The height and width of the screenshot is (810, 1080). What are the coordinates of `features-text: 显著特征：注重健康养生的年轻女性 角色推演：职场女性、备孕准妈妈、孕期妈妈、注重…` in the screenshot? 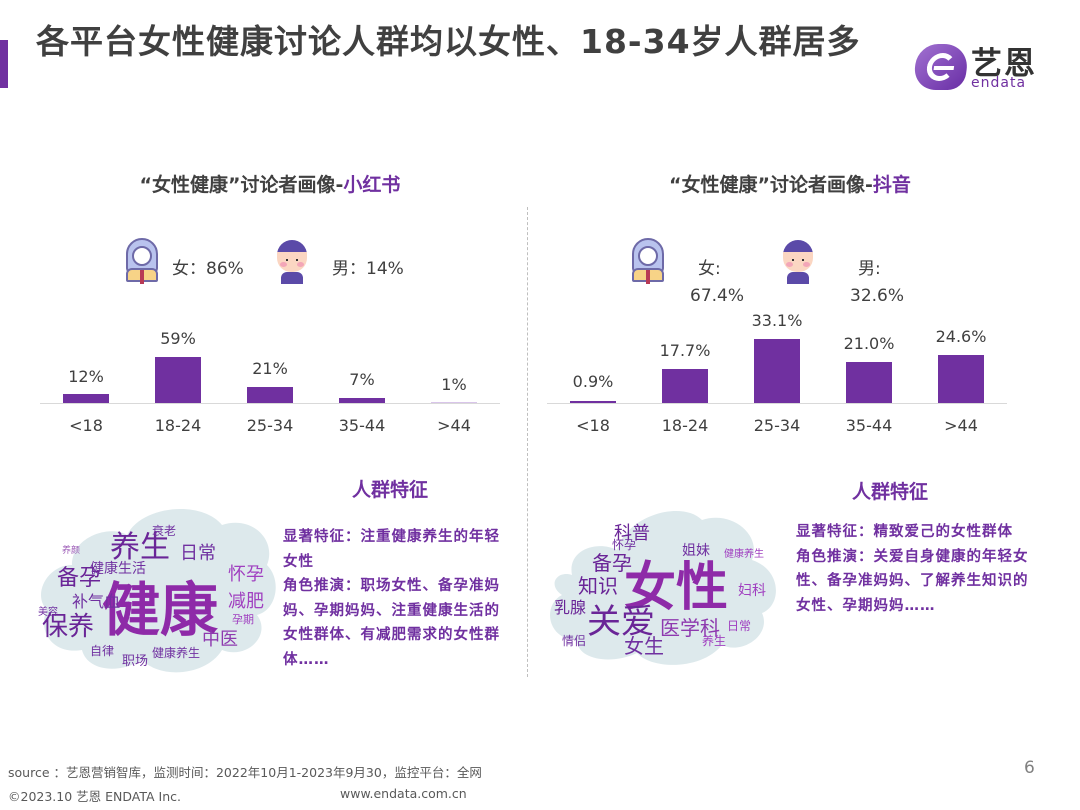 It's located at (399, 598).